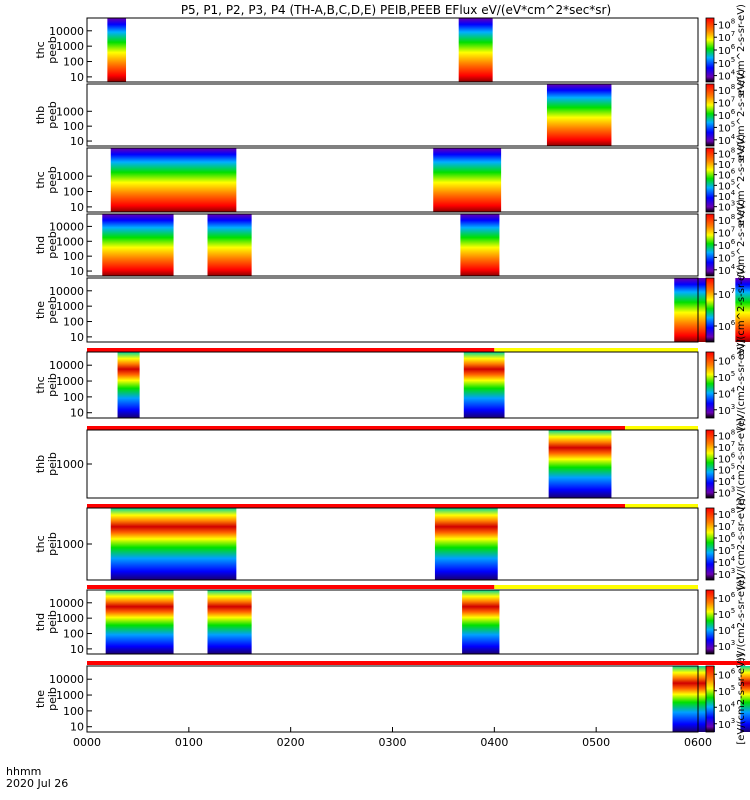  Describe the element at coordinates (291, 742) in the screenshot. I see `x-tick-label: 0200` at that location.